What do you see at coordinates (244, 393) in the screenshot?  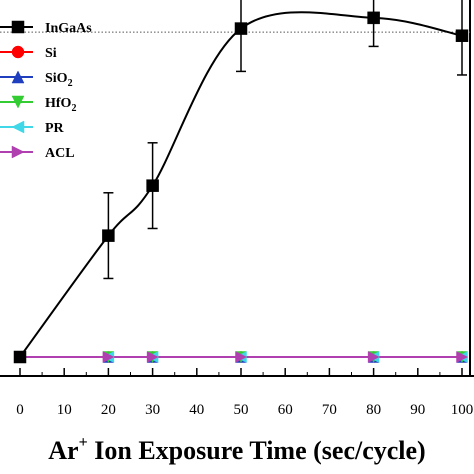 I see `x-ticks: 0 10 20 30 40 50 60 70 80 90 100` at bounding box center [244, 393].